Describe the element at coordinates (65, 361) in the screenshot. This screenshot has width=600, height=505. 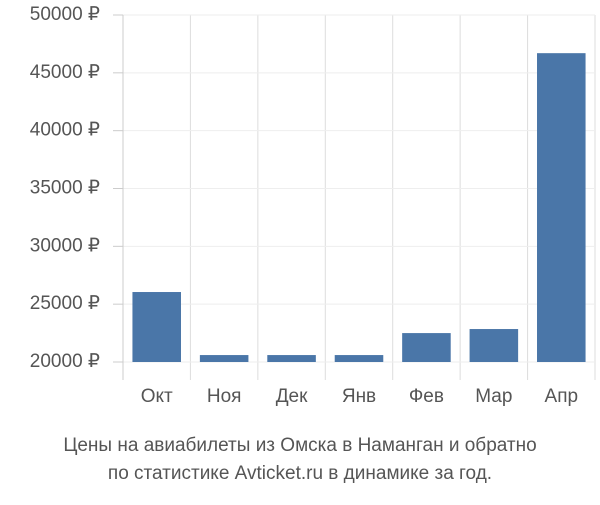
I see `y-tick-label: 20000 ₽` at that location.